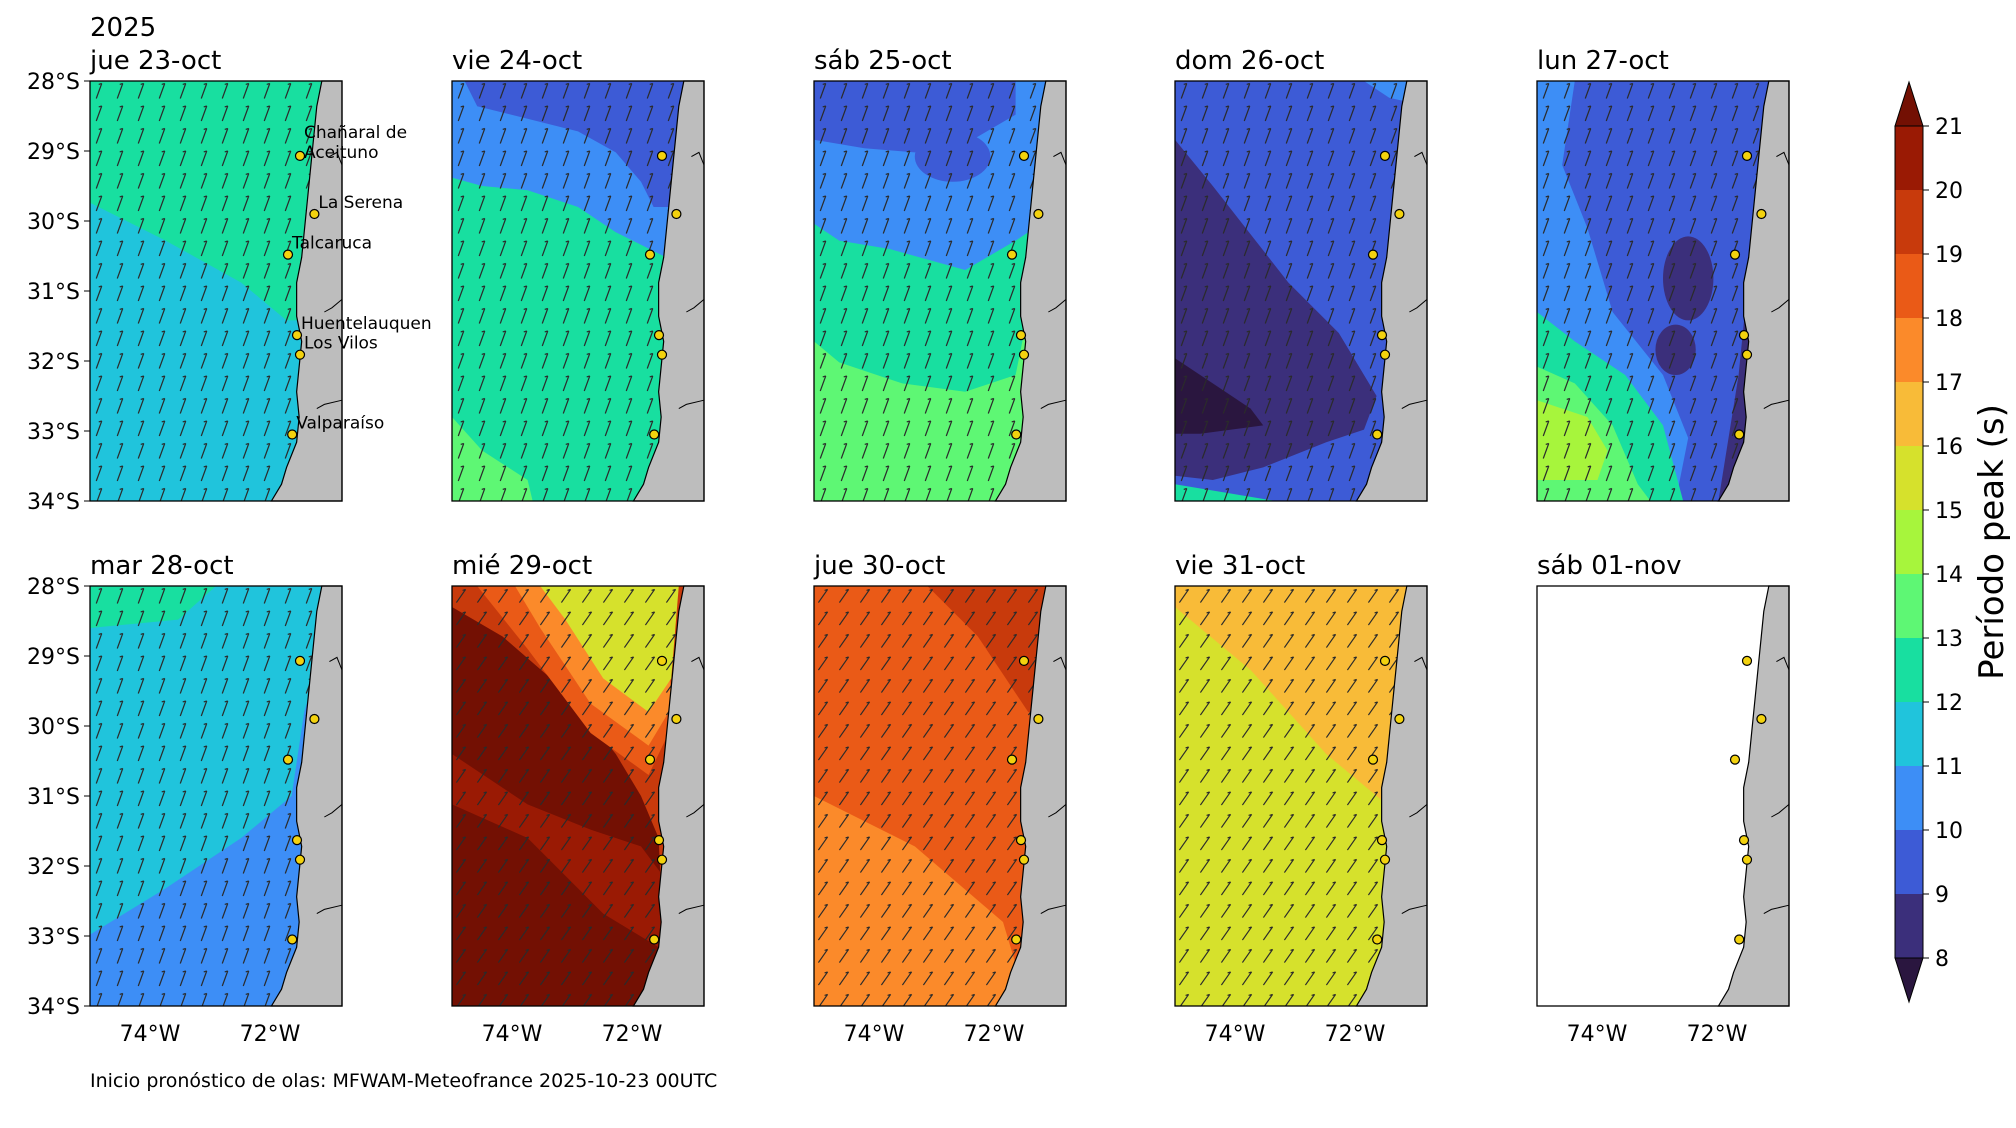  Describe the element at coordinates (1053, 909) in the screenshot. I see `border-line` at that location.